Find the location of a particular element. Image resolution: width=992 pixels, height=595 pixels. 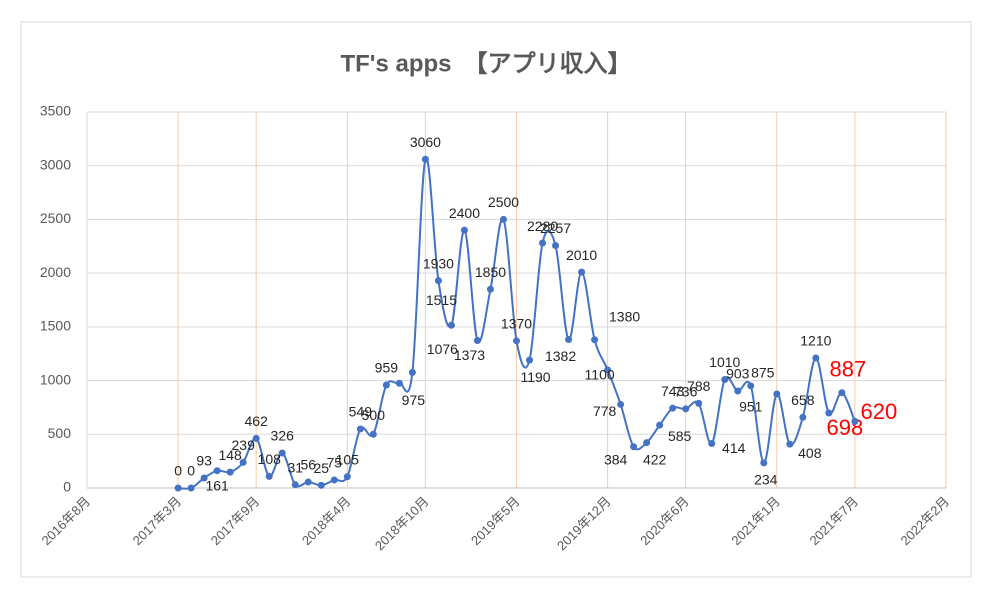

data-label: 384 is located at coordinates (616, 459).